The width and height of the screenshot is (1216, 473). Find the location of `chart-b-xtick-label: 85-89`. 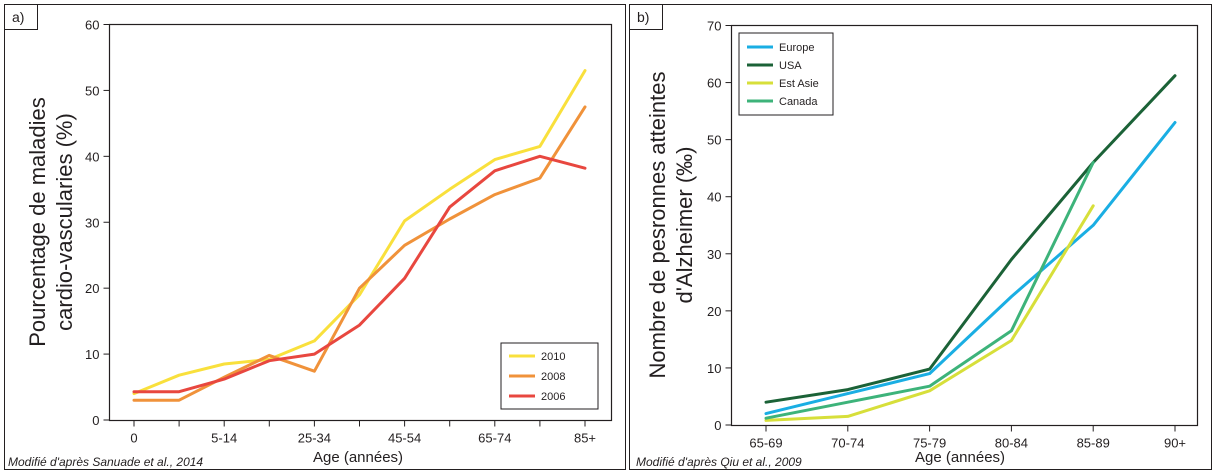

chart-b-xtick-label: 85-89 is located at coordinates (1093, 443).